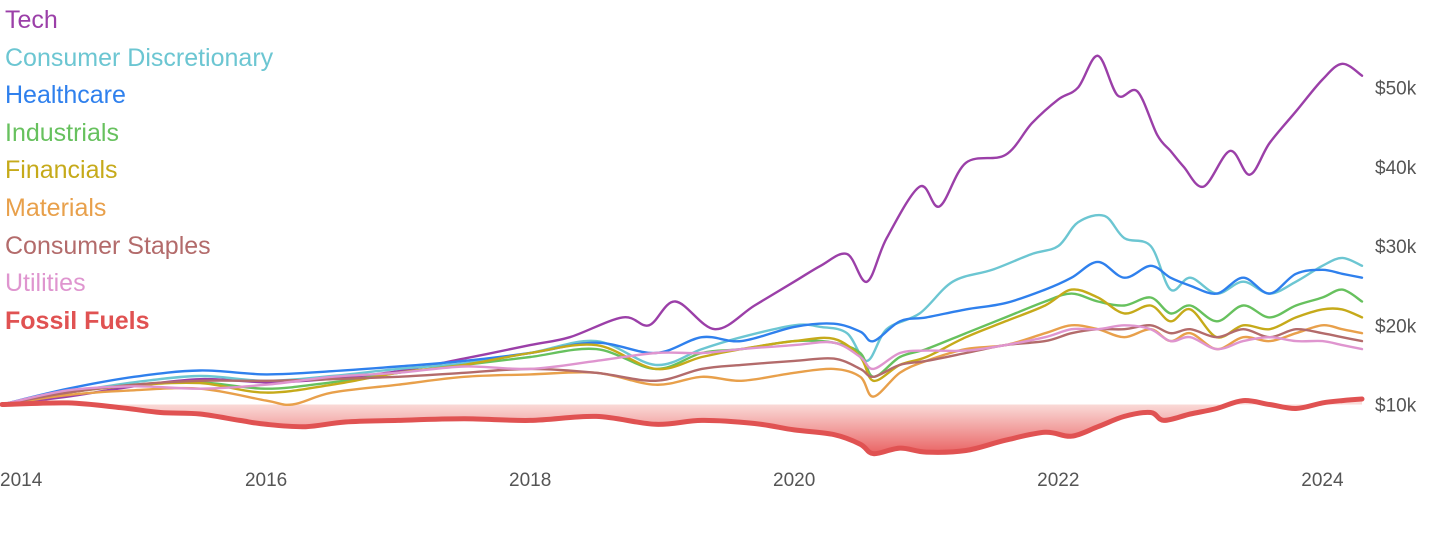 The image size is (1442, 551). I want to click on fossil-fuels-baseline-area, so click(682, 426).